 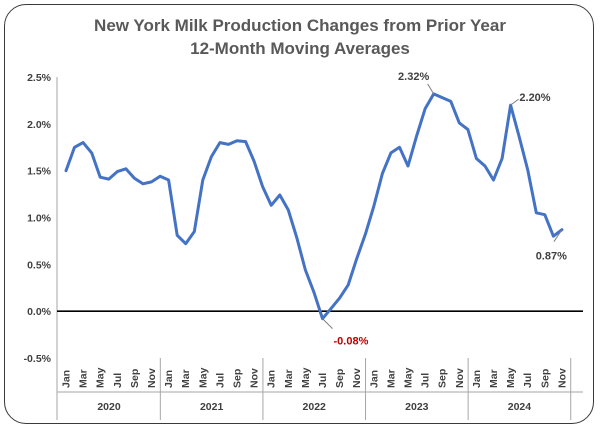 I want to click on y-tick-label: -0.5%, so click(x=38, y=359).